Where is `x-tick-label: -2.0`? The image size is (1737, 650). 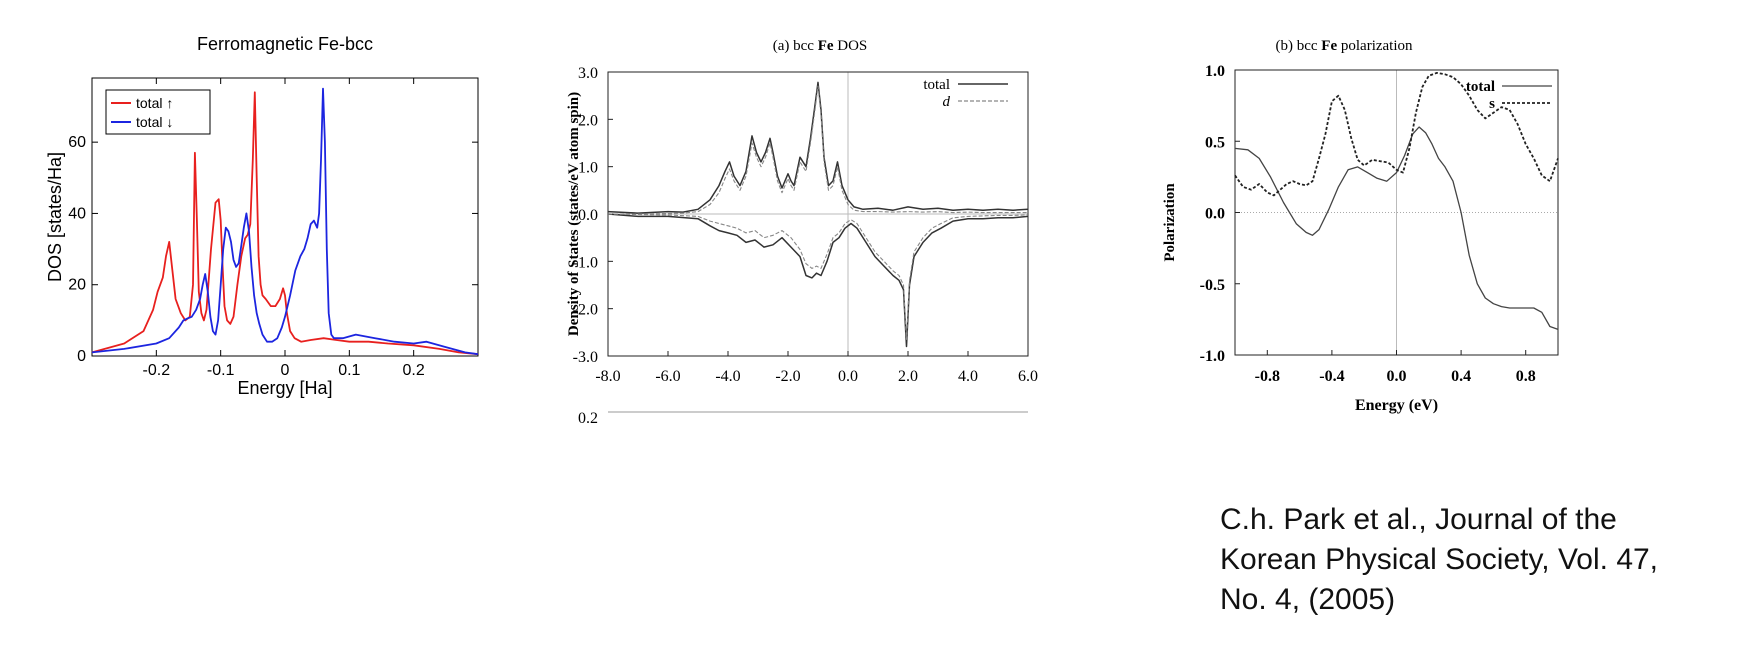 x-tick-label: -2.0 is located at coordinates (787, 376).